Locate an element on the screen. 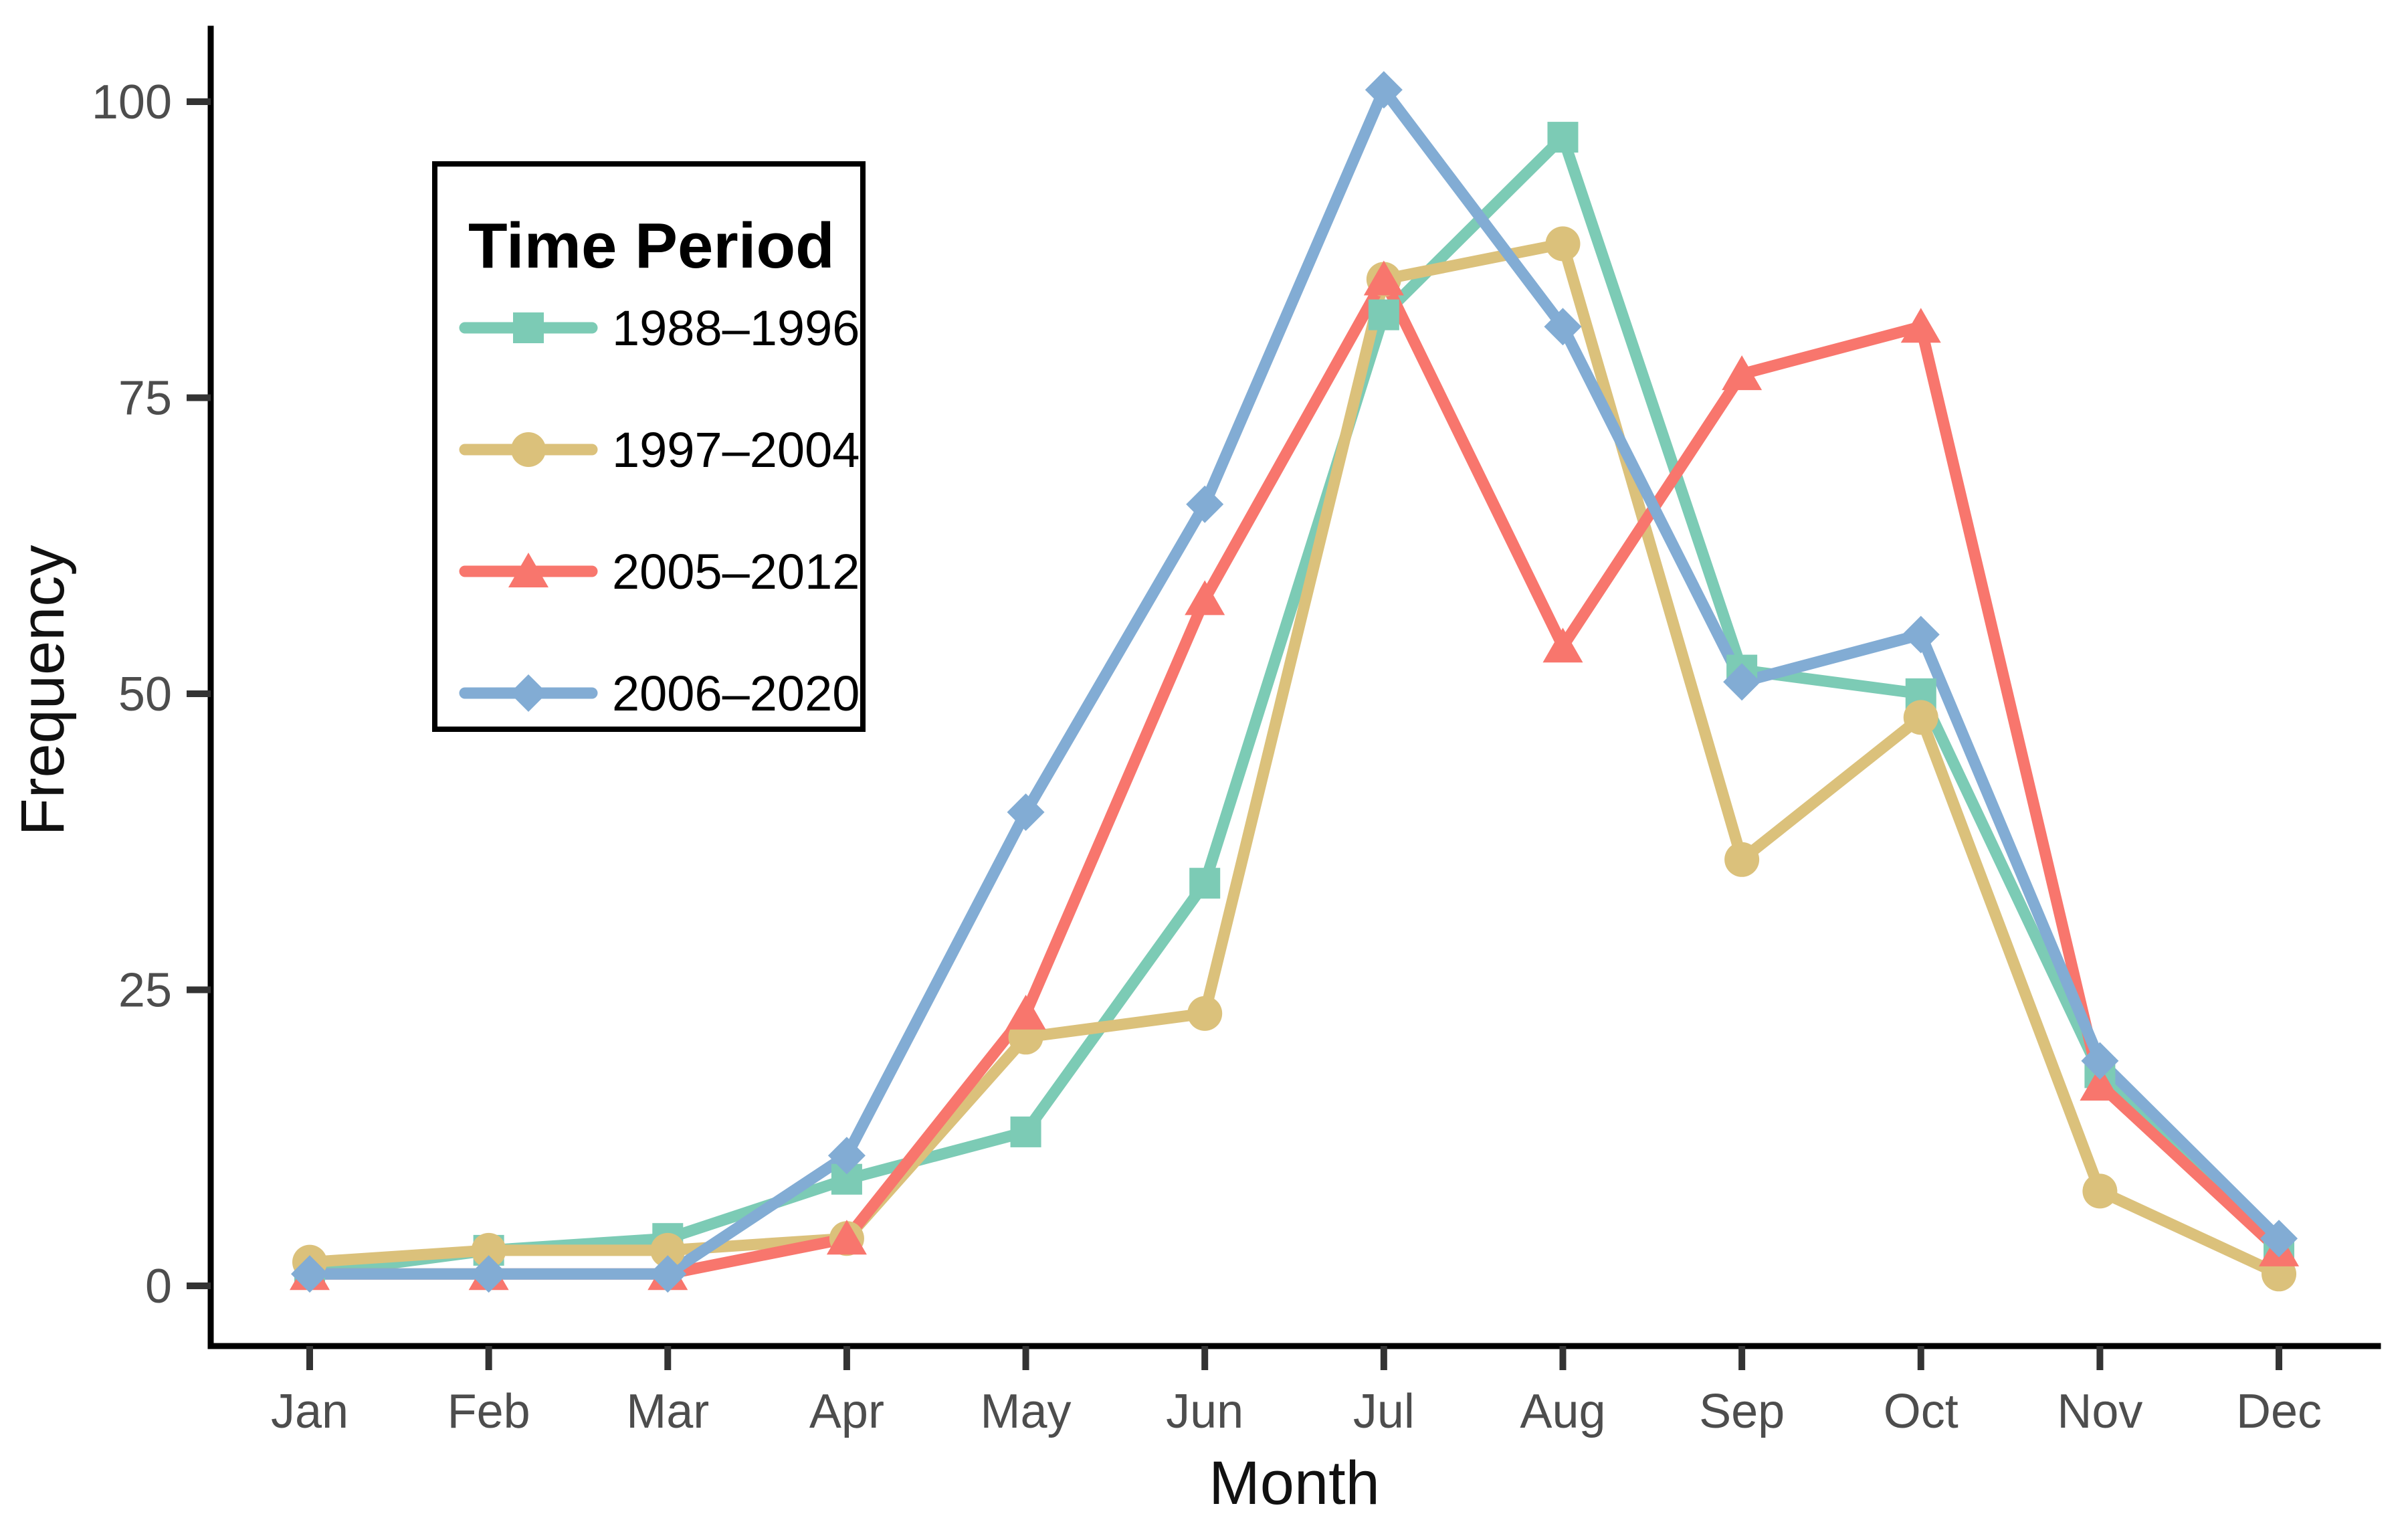  y-tick-label: 100 is located at coordinates (132, 102).